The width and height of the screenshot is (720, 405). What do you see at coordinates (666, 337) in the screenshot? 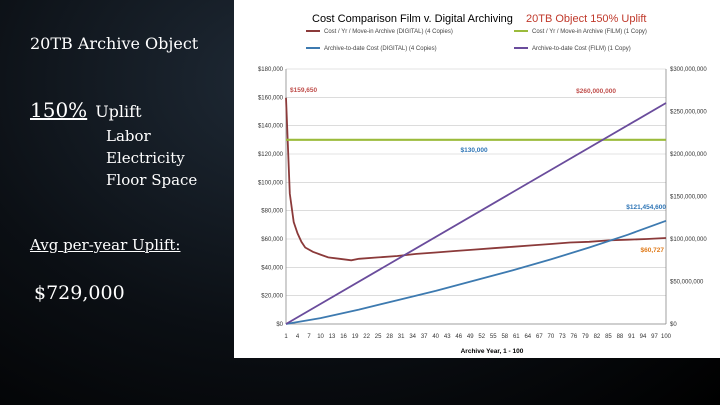
I see `x-axis-tick: 100` at bounding box center [666, 337].